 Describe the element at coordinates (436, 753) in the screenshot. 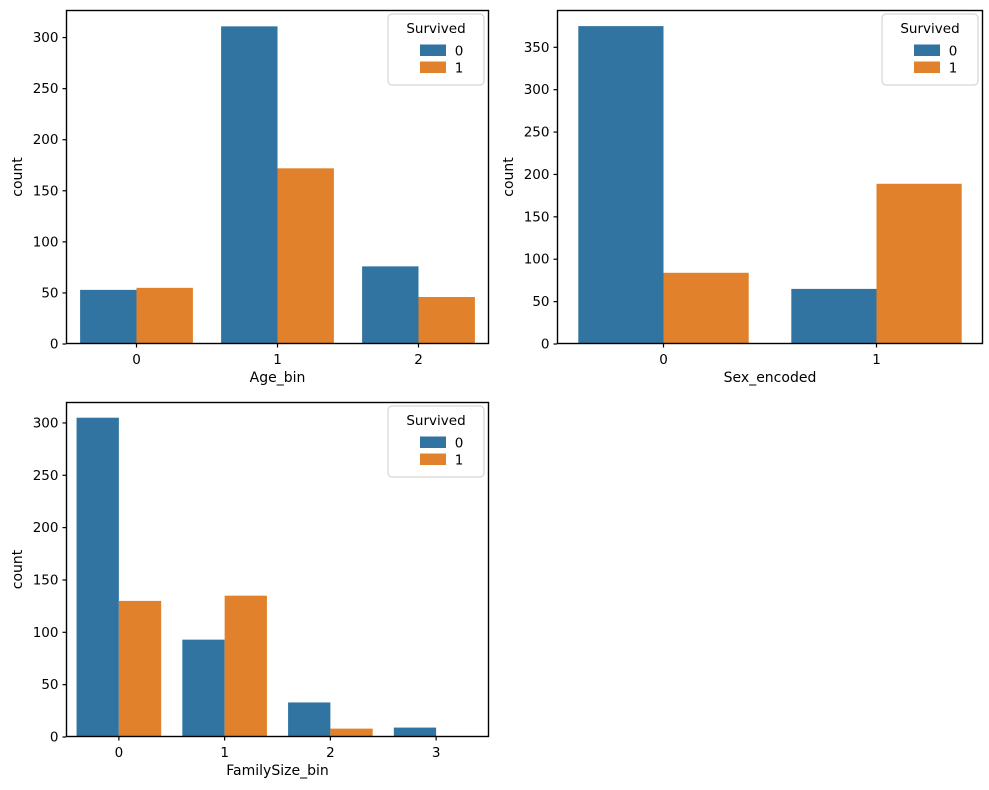

I see `x-tick-label: 3` at that location.